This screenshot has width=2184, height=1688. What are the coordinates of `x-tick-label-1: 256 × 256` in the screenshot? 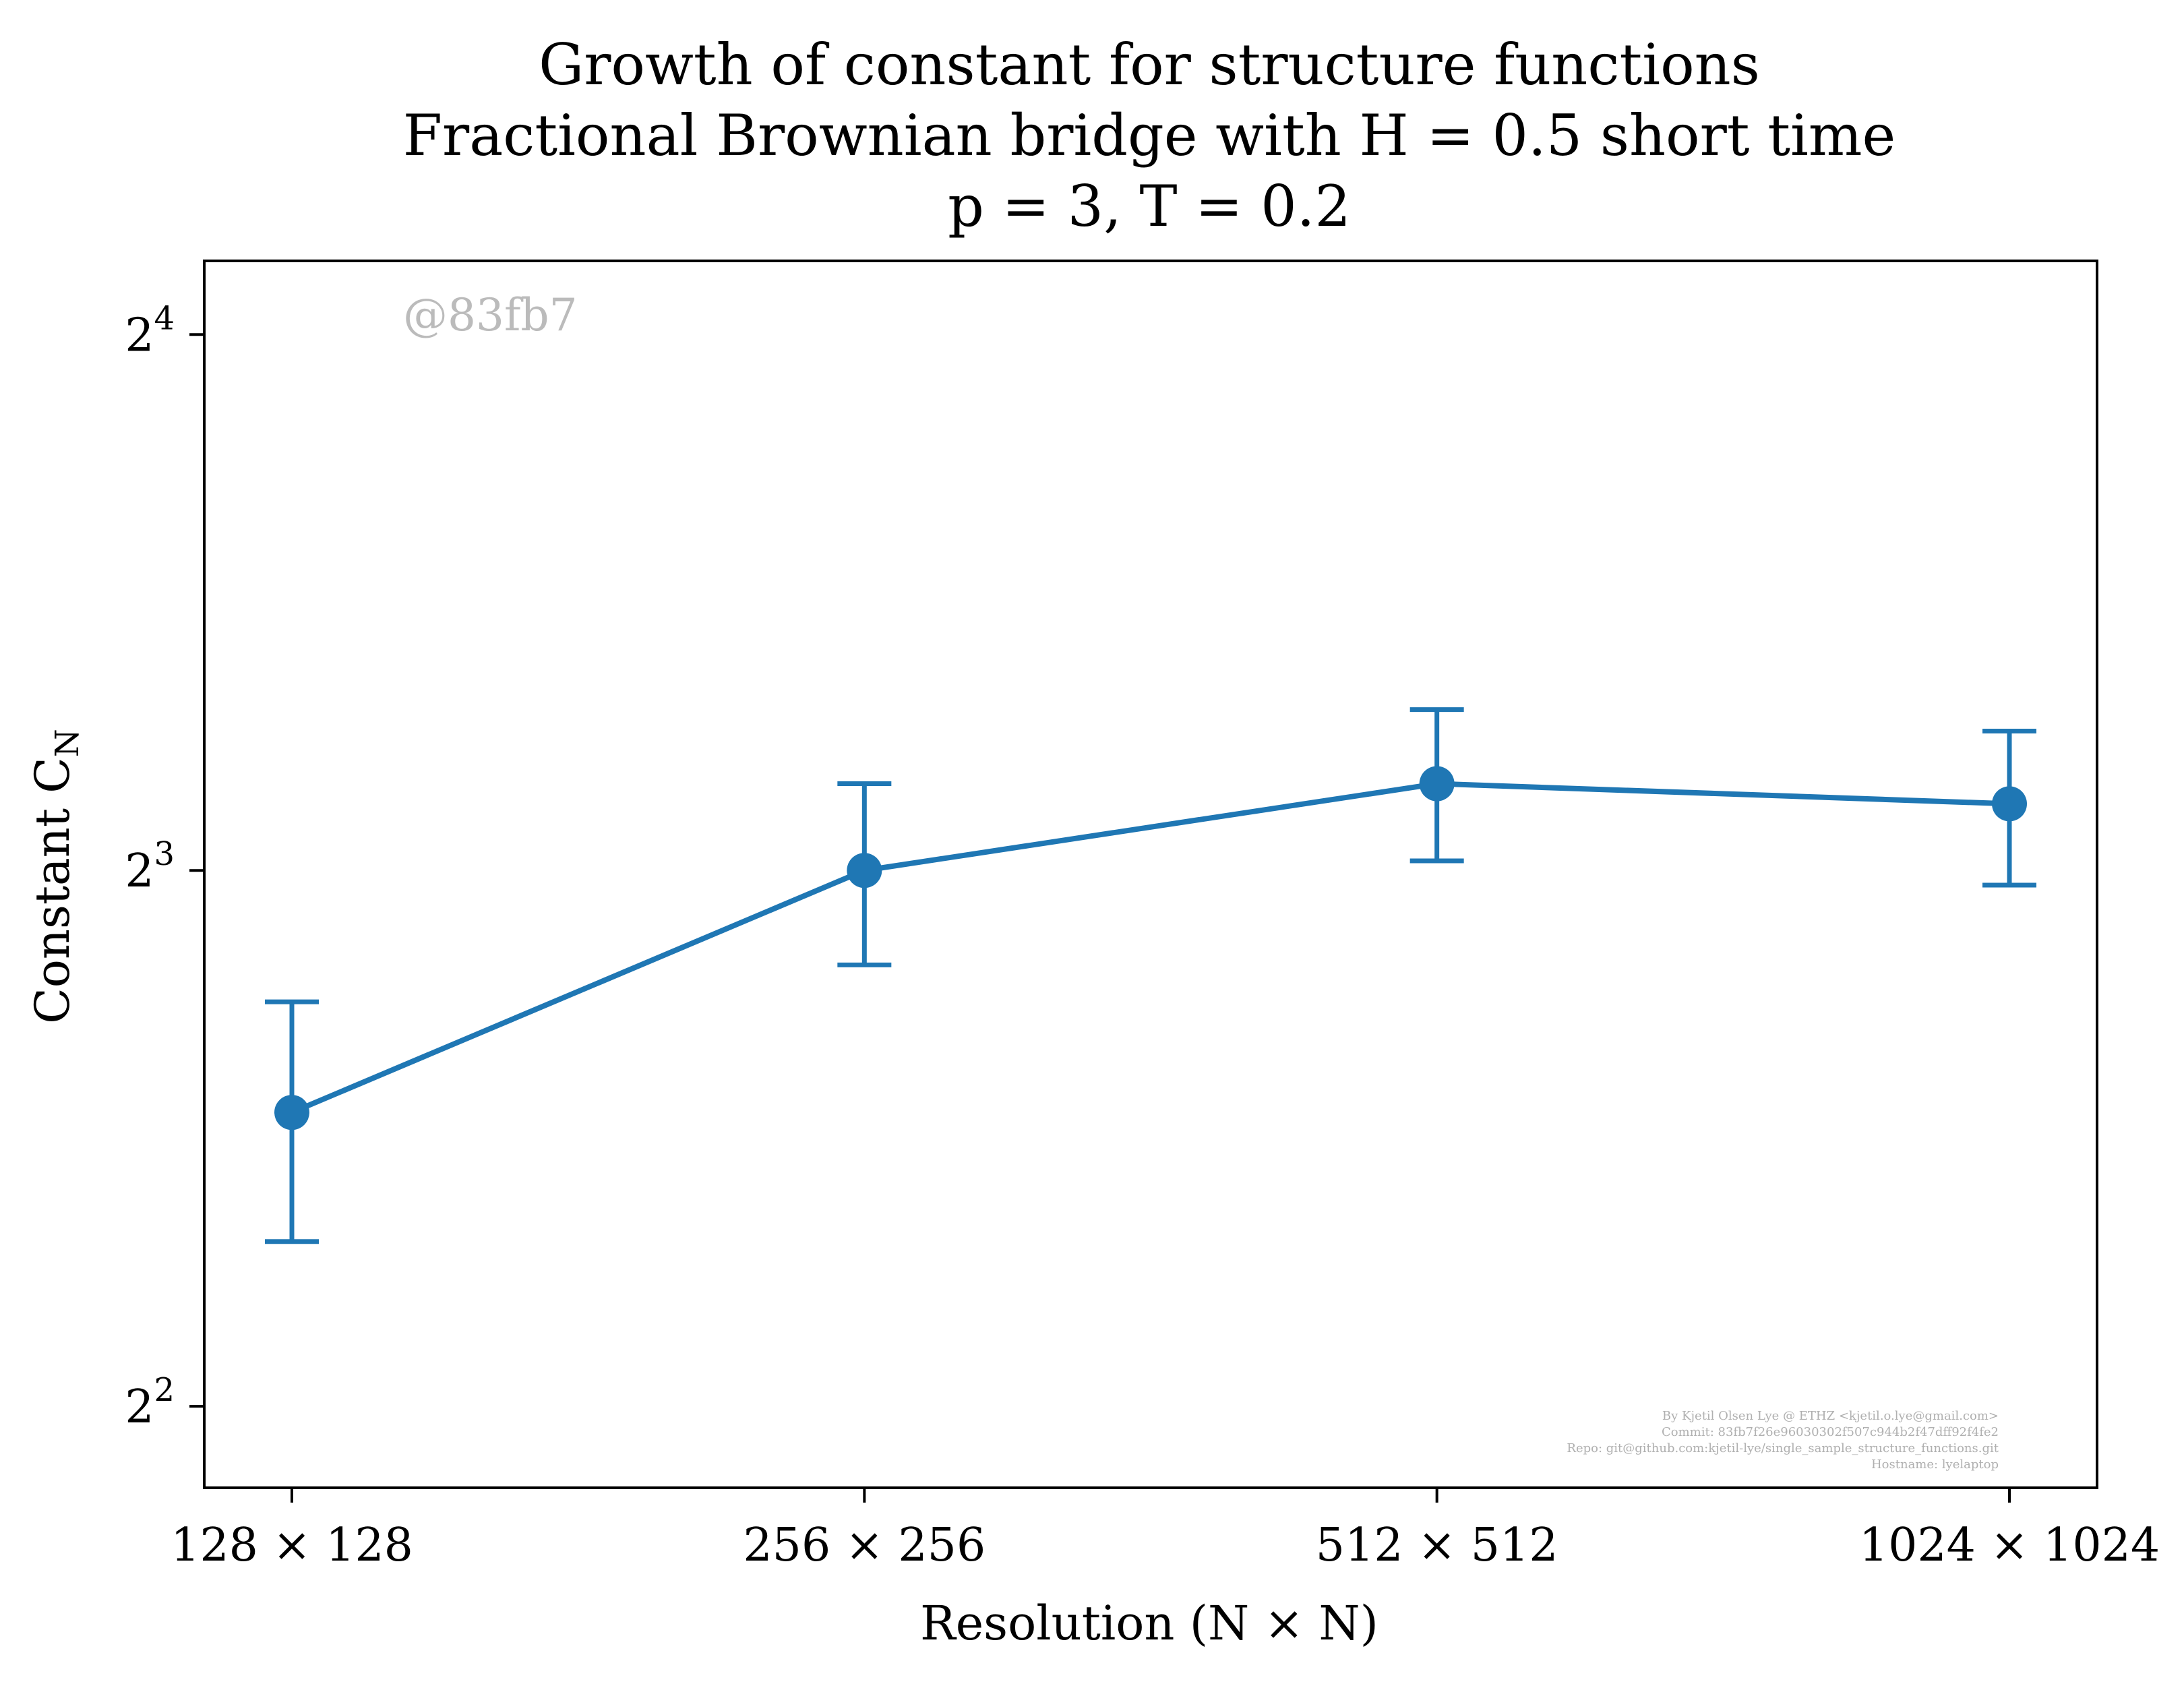 It's located at (864, 1545).